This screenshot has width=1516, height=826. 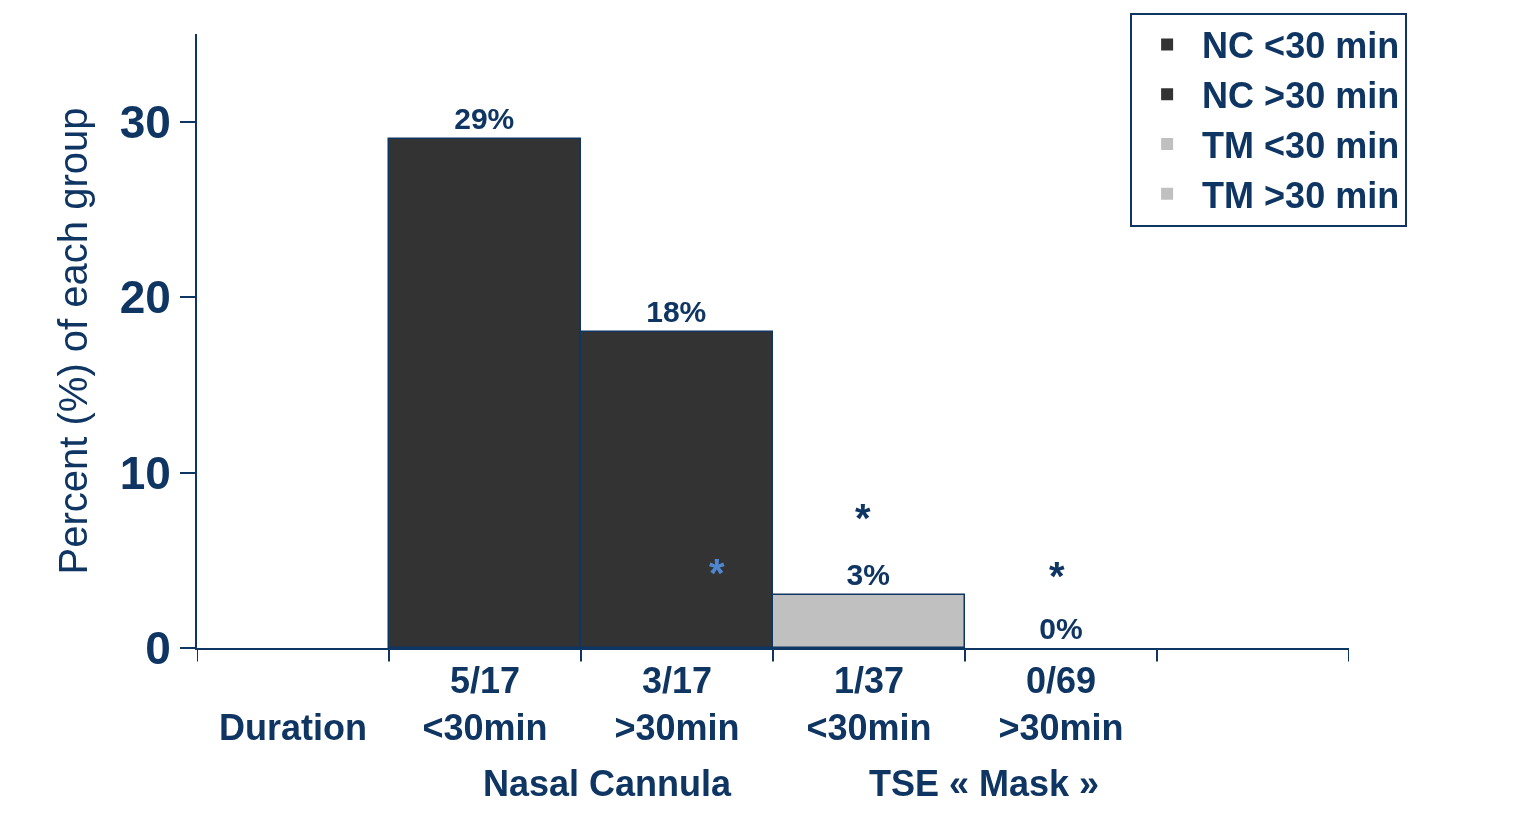 I want to click on y-tick-label: 10, so click(x=145, y=472).